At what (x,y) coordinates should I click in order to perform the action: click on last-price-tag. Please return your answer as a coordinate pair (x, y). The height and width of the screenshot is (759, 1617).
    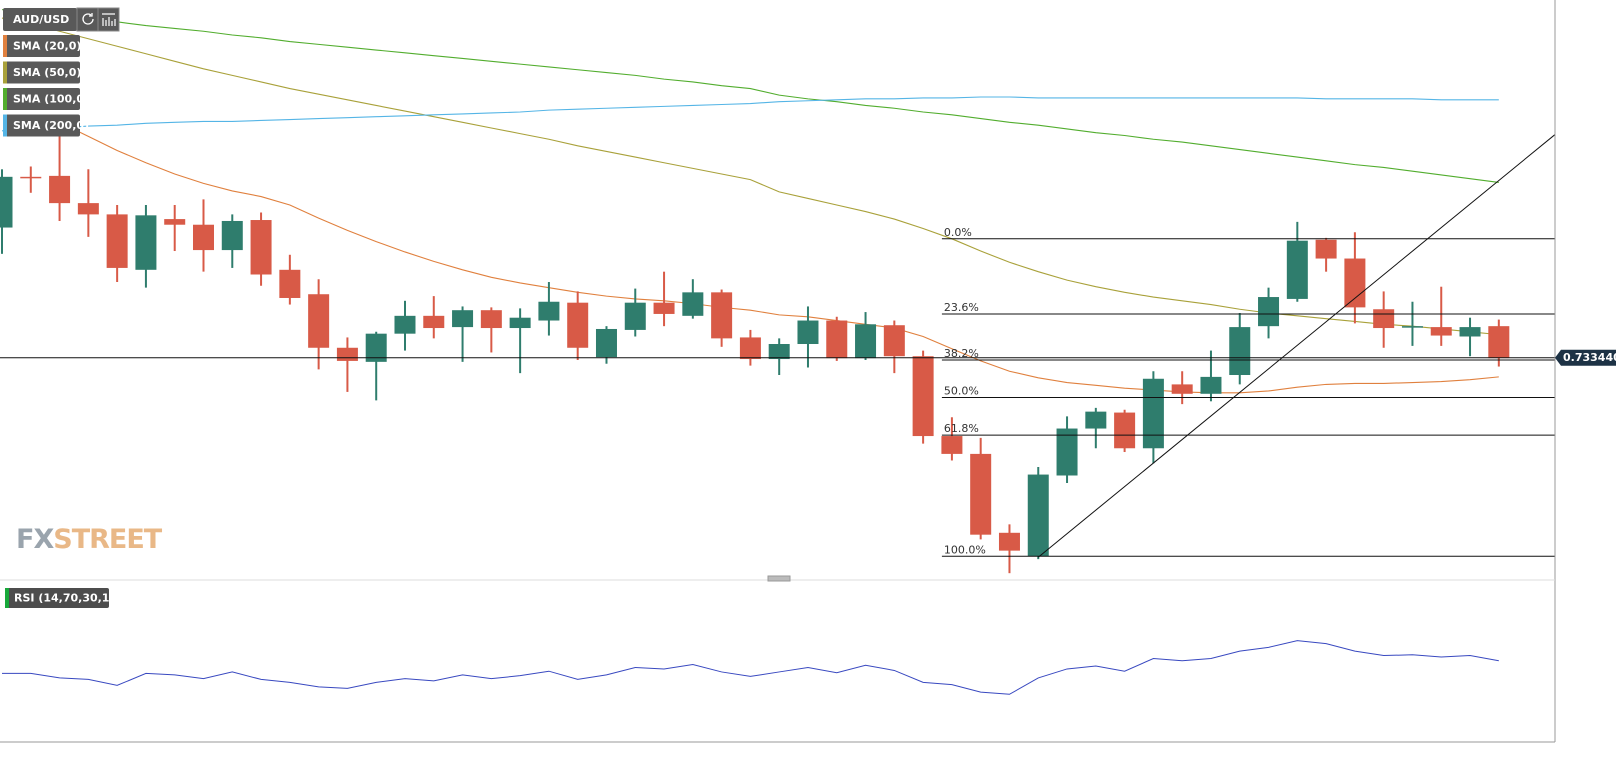
    Looking at the image, I should click on (1585, 357).